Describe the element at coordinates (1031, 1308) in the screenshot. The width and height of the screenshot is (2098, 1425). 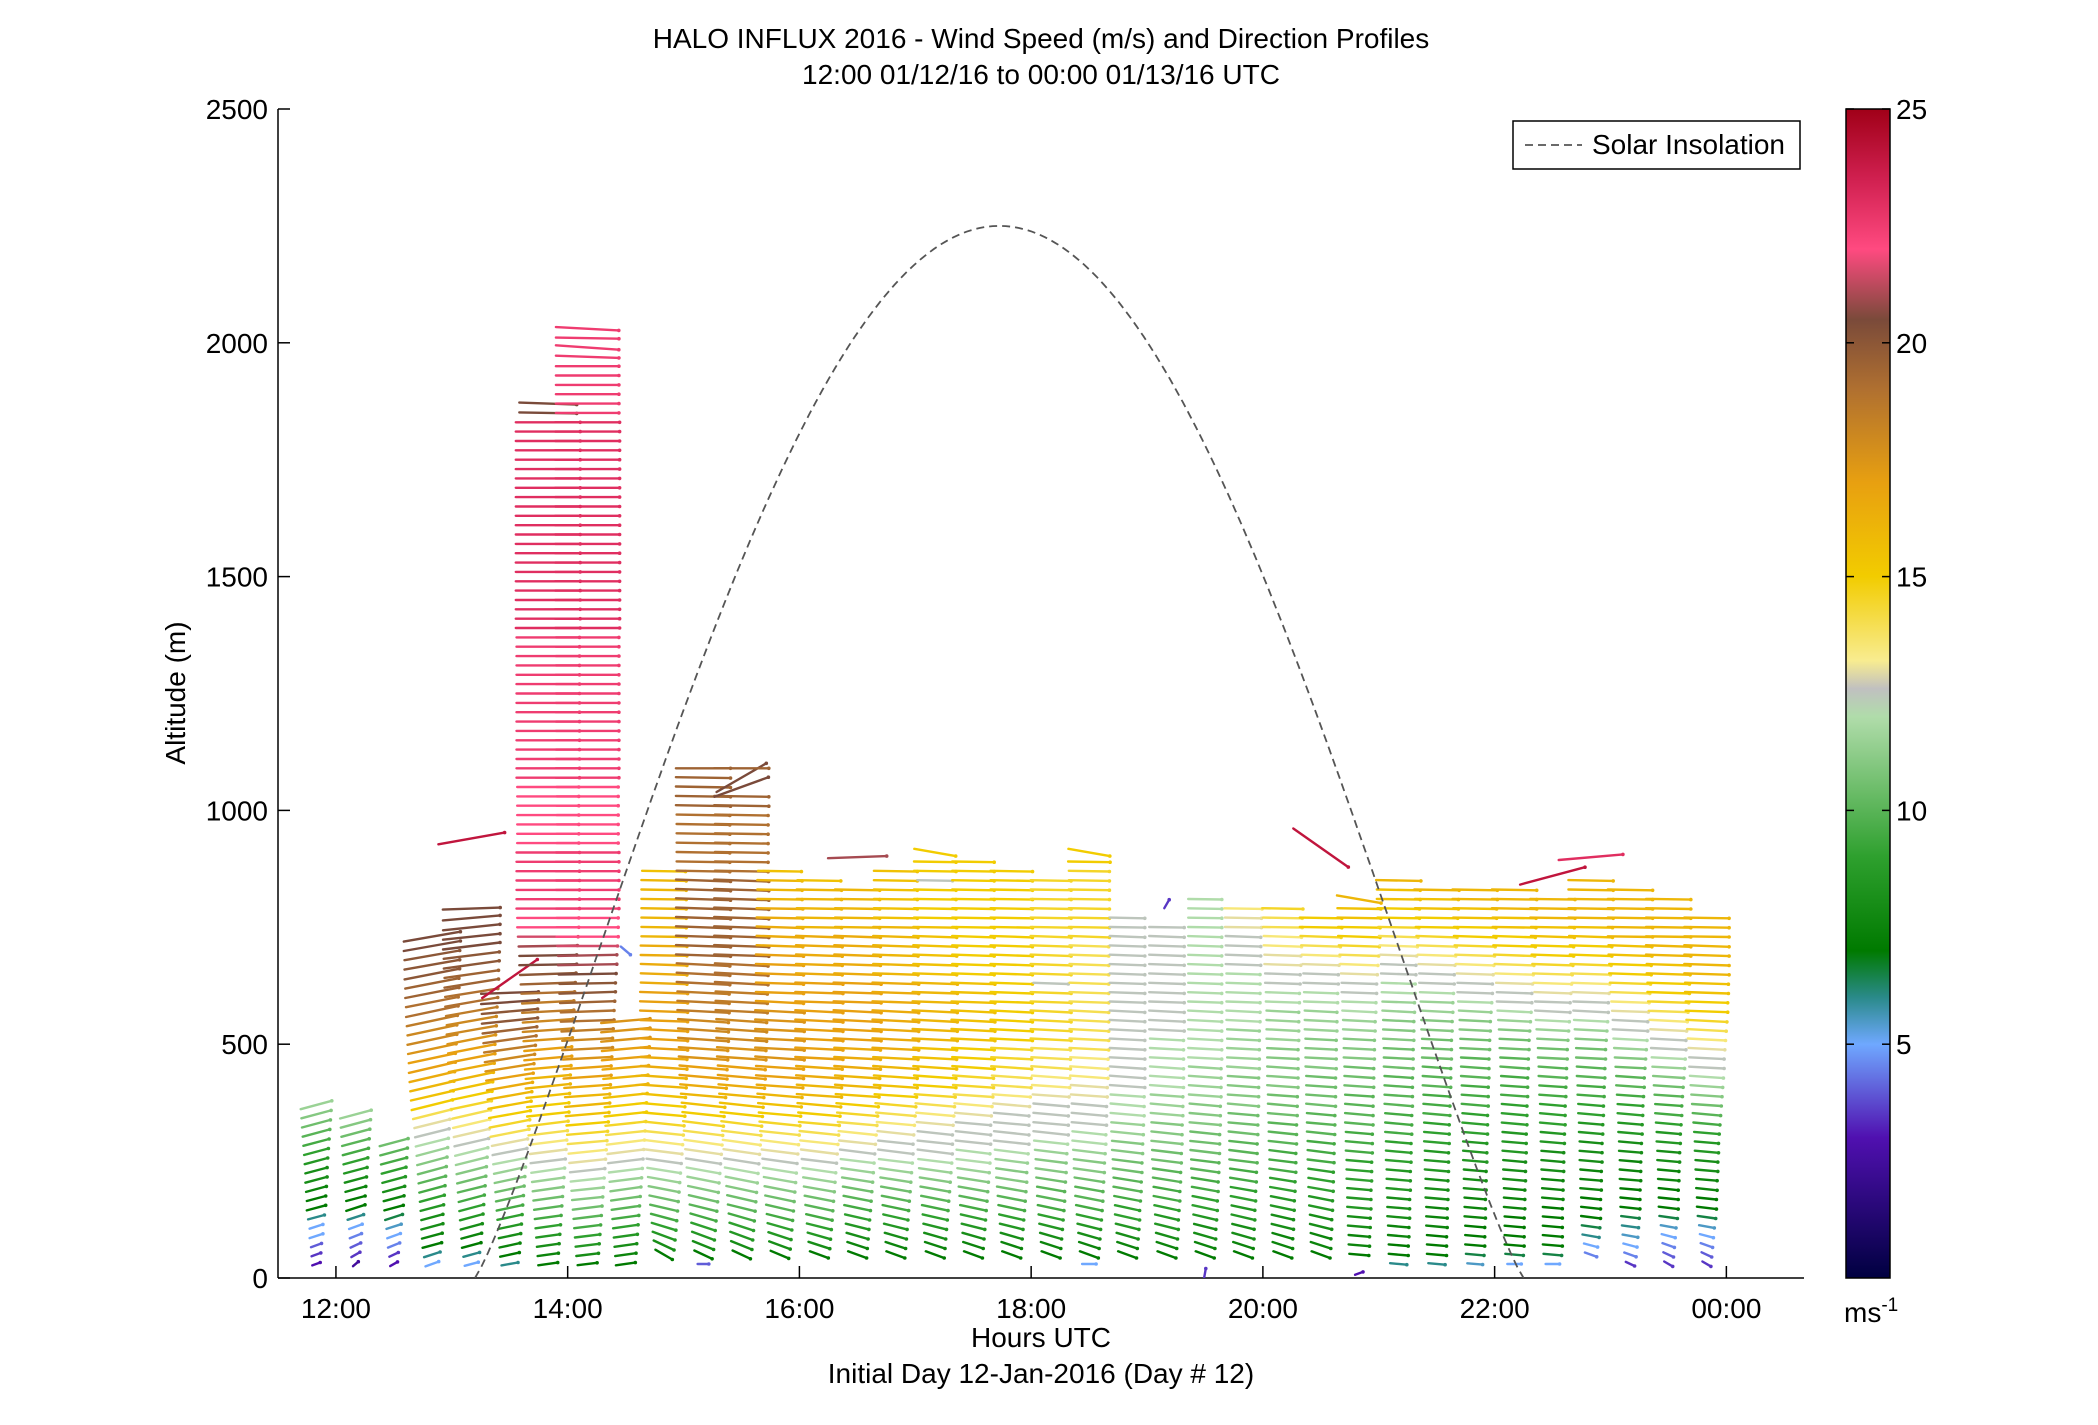
I see `x-tick-label: 18:00` at that location.